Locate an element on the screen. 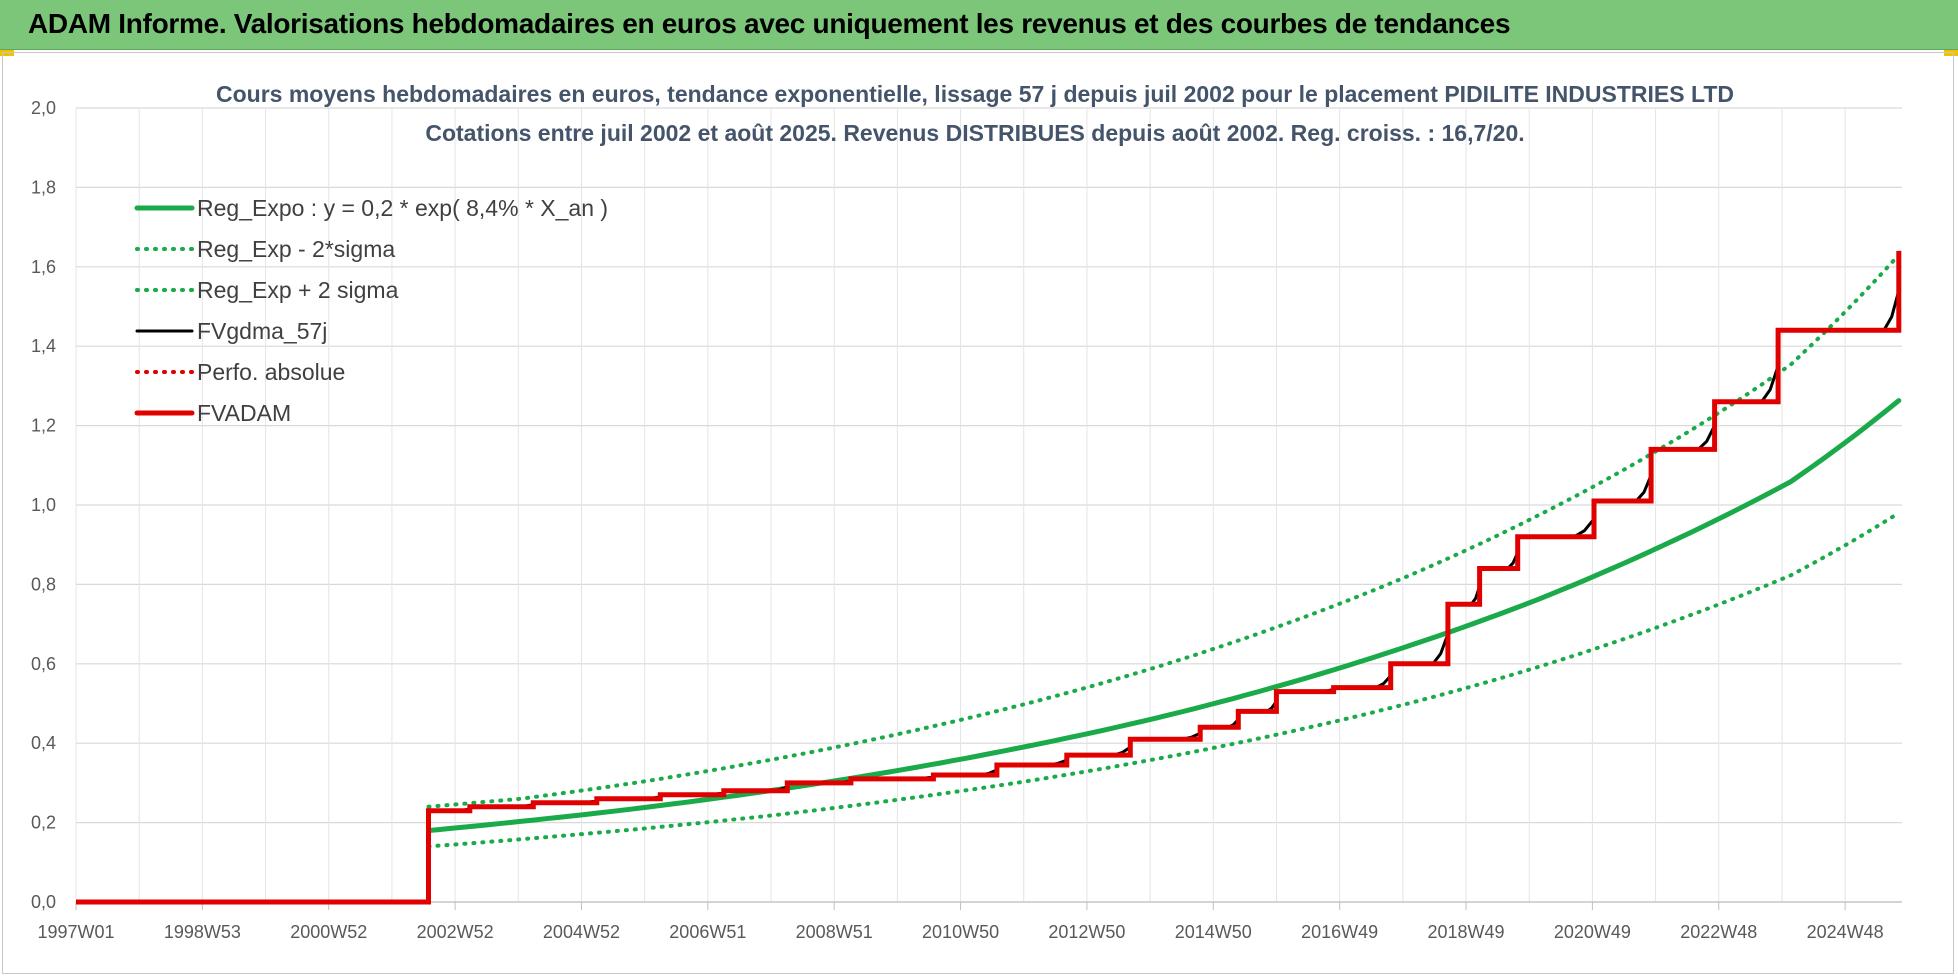 This screenshot has width=1958, height=978. corner-marker-left is located at coordinates (7, 53).